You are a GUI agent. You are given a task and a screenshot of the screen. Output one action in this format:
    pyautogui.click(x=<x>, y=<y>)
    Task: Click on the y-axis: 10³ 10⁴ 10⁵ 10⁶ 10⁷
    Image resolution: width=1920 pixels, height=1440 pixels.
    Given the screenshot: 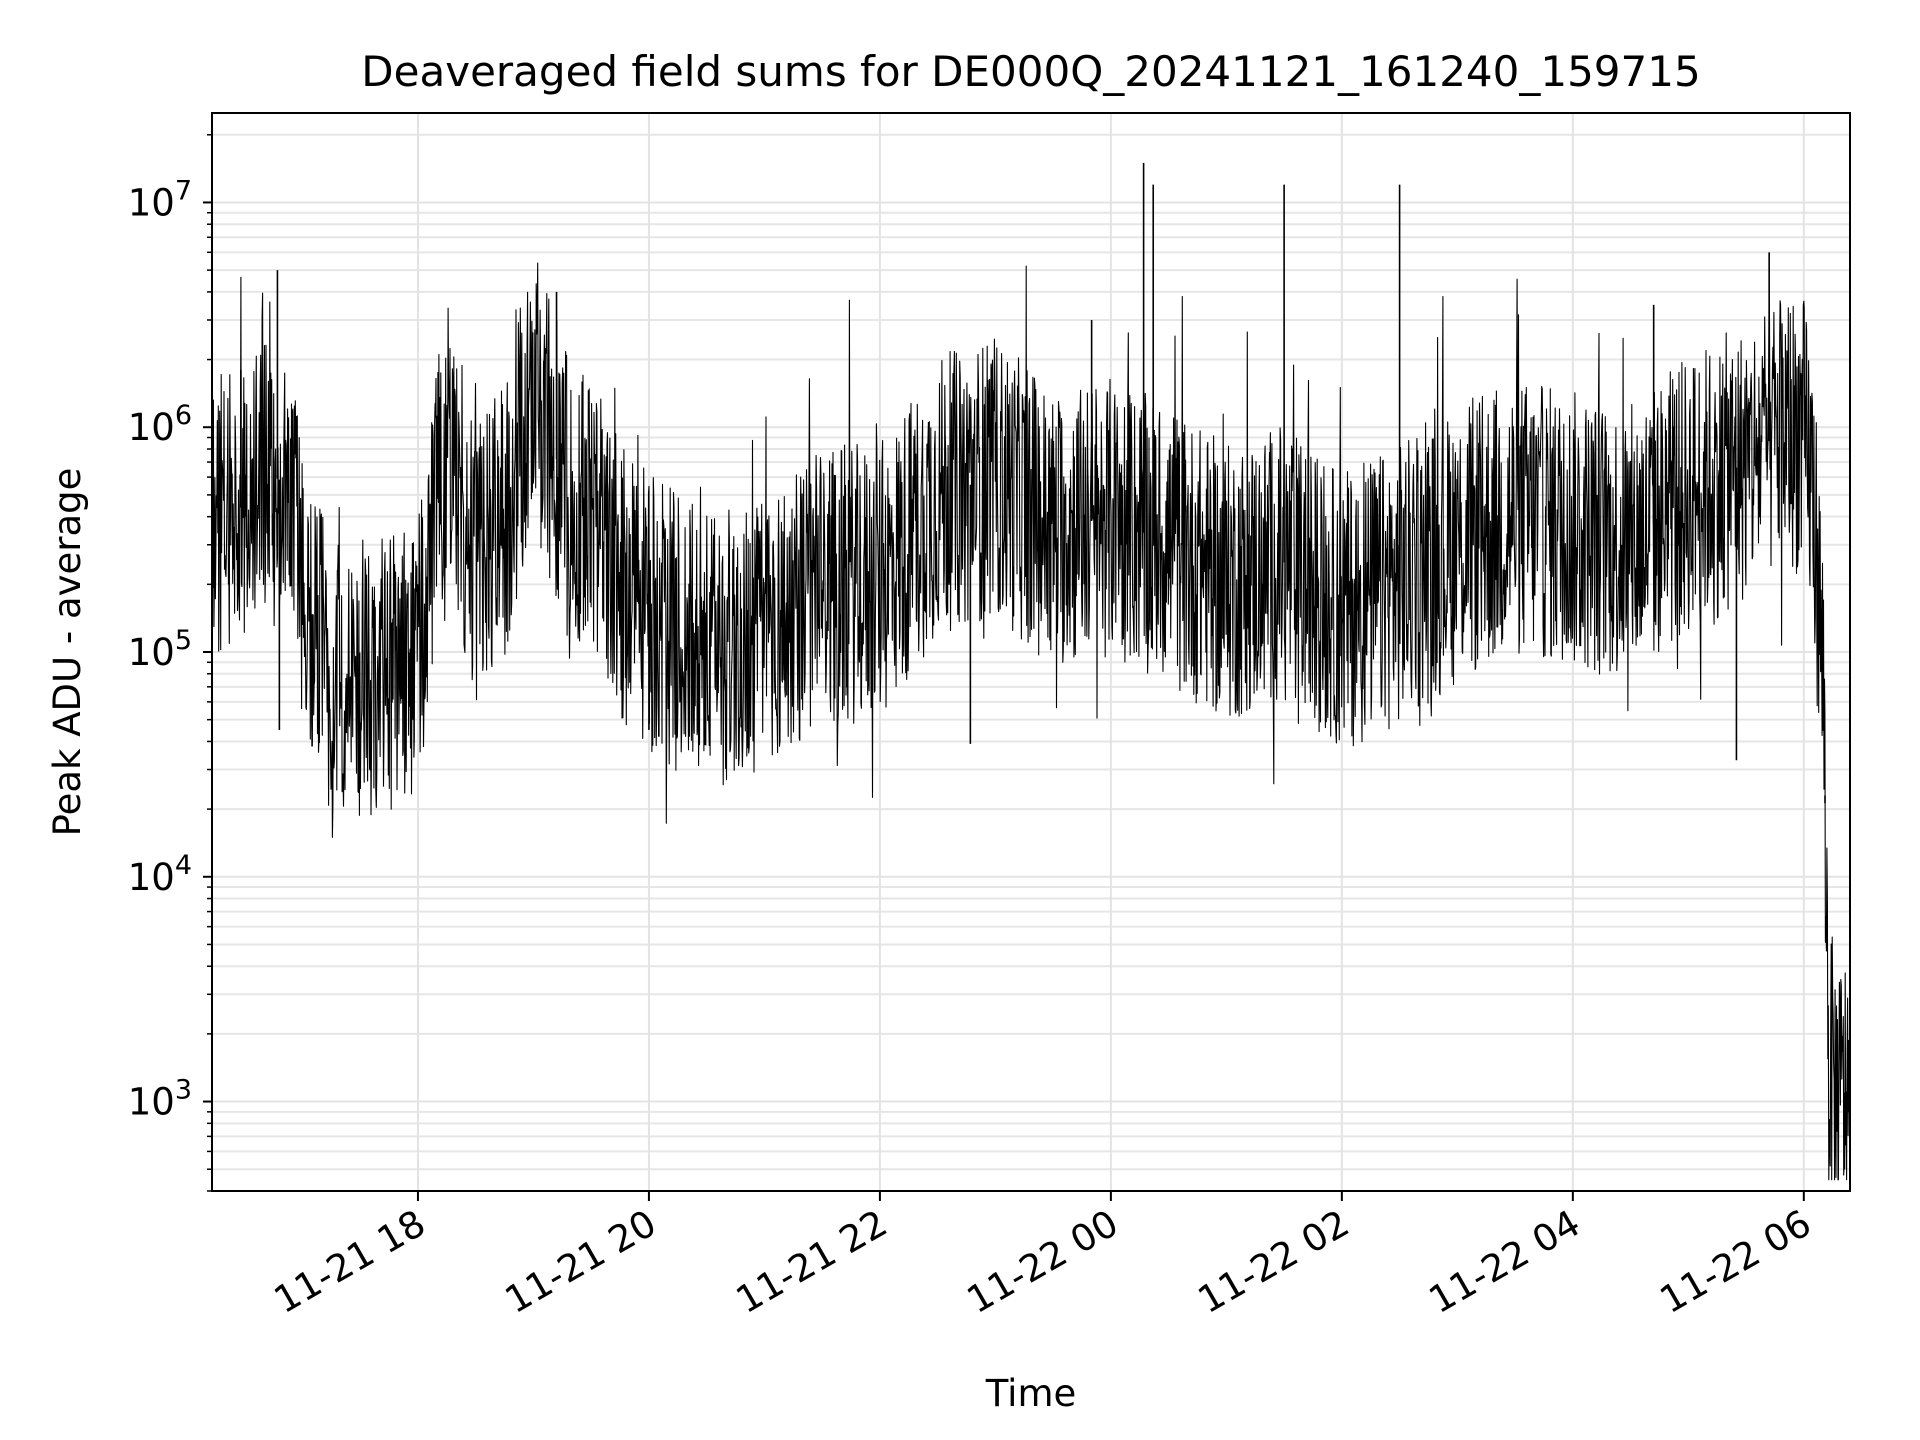 What is the action you would take?
    pyautogui.click(x=170, y=663)
    